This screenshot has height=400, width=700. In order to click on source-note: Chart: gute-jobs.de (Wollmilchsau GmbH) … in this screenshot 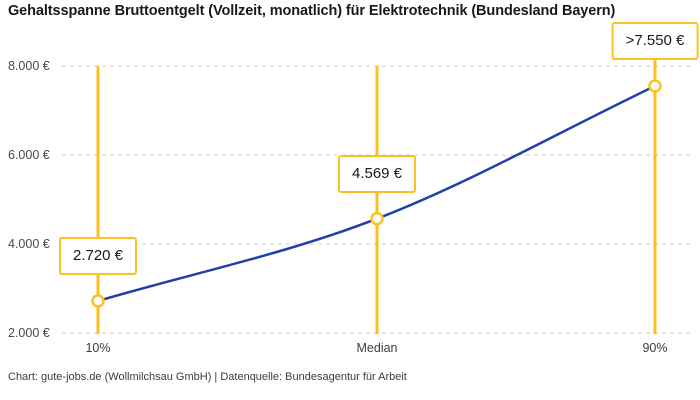, I will do `click(207, 377)`.